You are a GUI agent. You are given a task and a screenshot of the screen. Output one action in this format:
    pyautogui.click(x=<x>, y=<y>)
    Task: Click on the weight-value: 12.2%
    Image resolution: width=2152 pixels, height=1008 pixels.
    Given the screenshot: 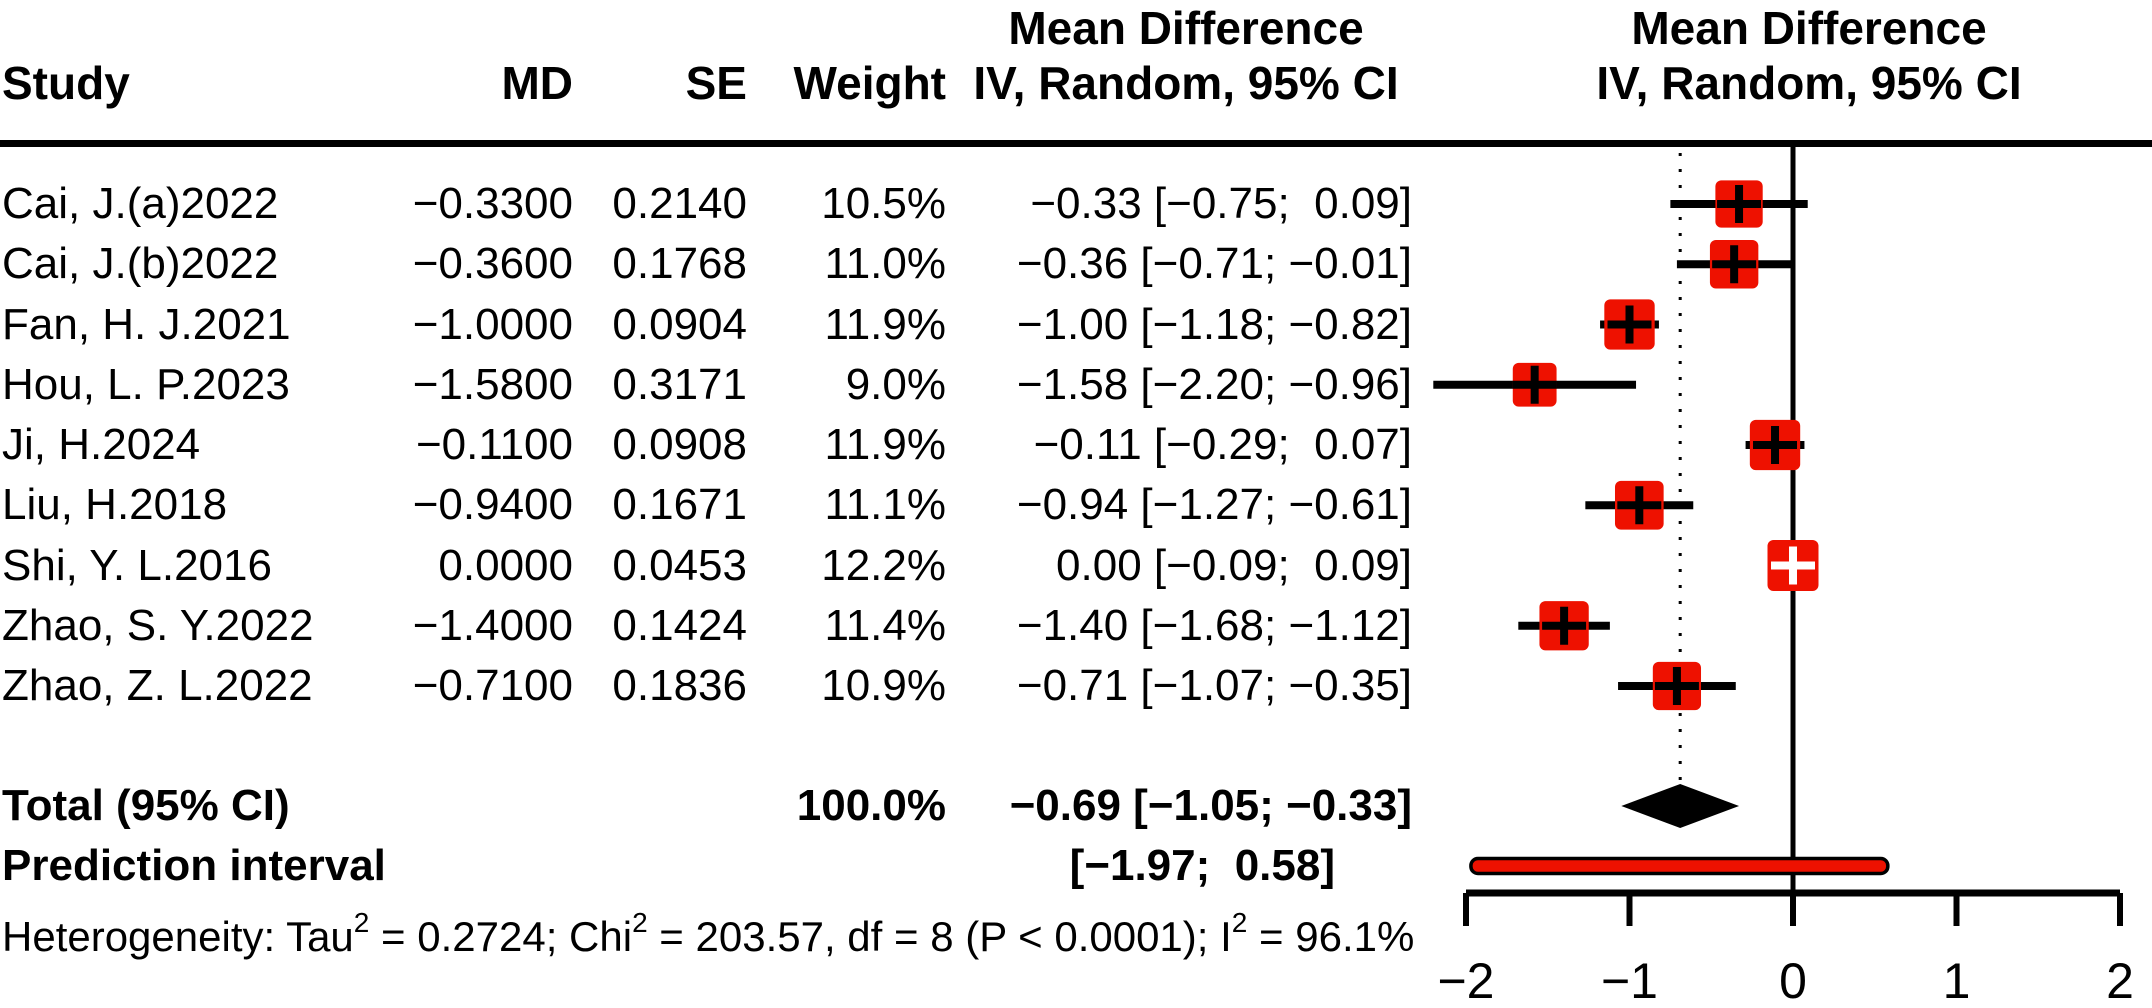 What is the action you would take?
    pyautogui.click(x=883, y=565)
    